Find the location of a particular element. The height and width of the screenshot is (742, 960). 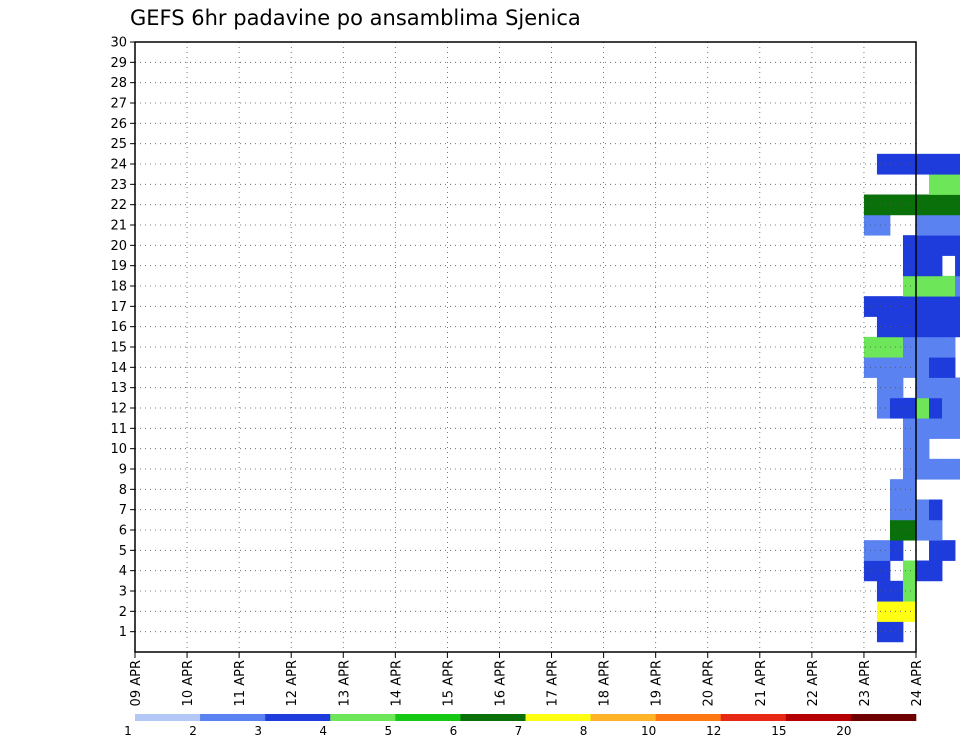

colorbar-label: 4 is located at coordinates (323, 731).